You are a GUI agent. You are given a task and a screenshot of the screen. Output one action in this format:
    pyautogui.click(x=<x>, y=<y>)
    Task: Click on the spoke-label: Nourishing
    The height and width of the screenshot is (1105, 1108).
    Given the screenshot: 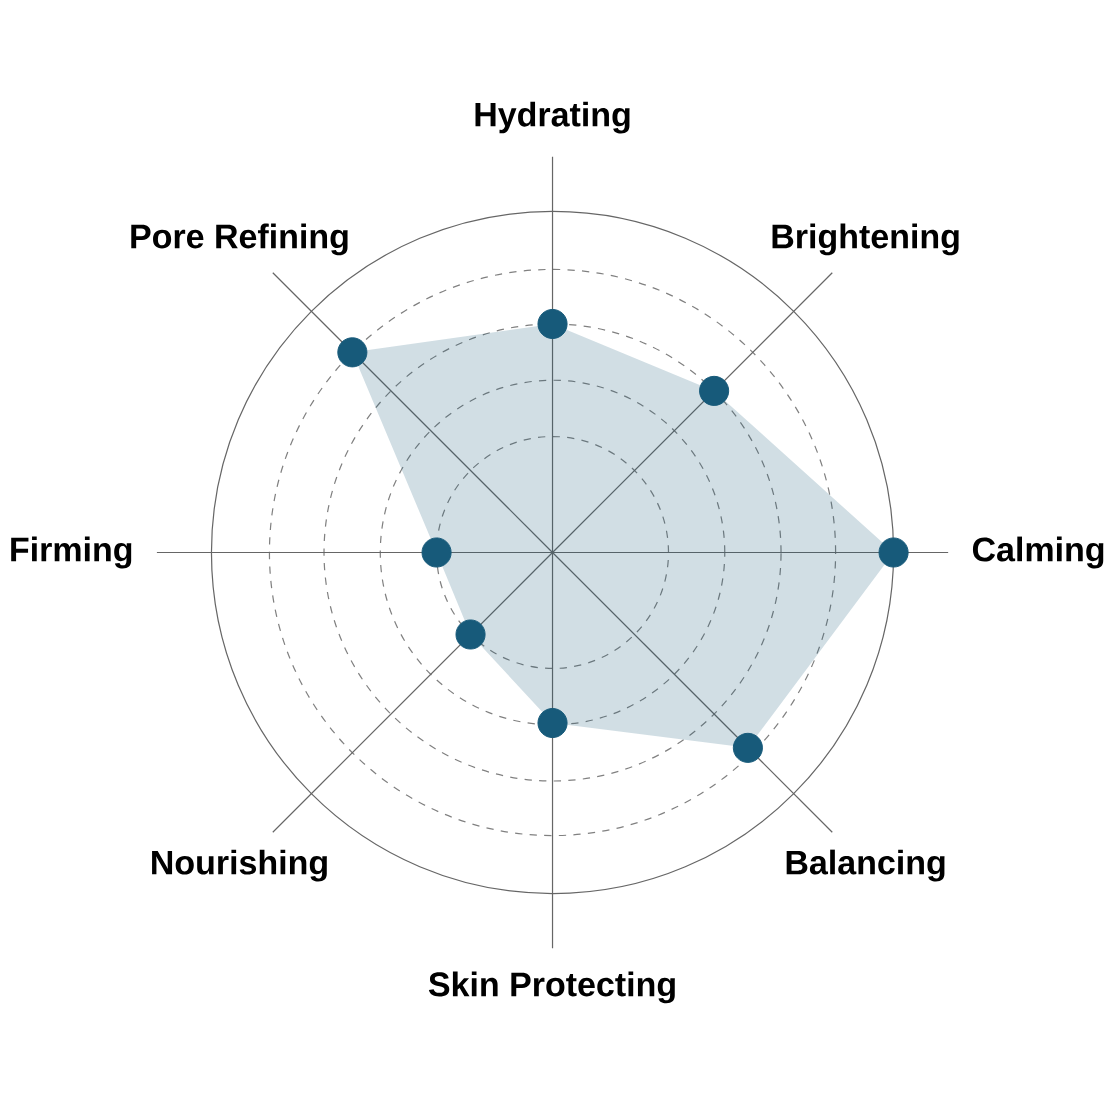 What is the action you would take?
    pyautogui.click(x=239, y=865)
    